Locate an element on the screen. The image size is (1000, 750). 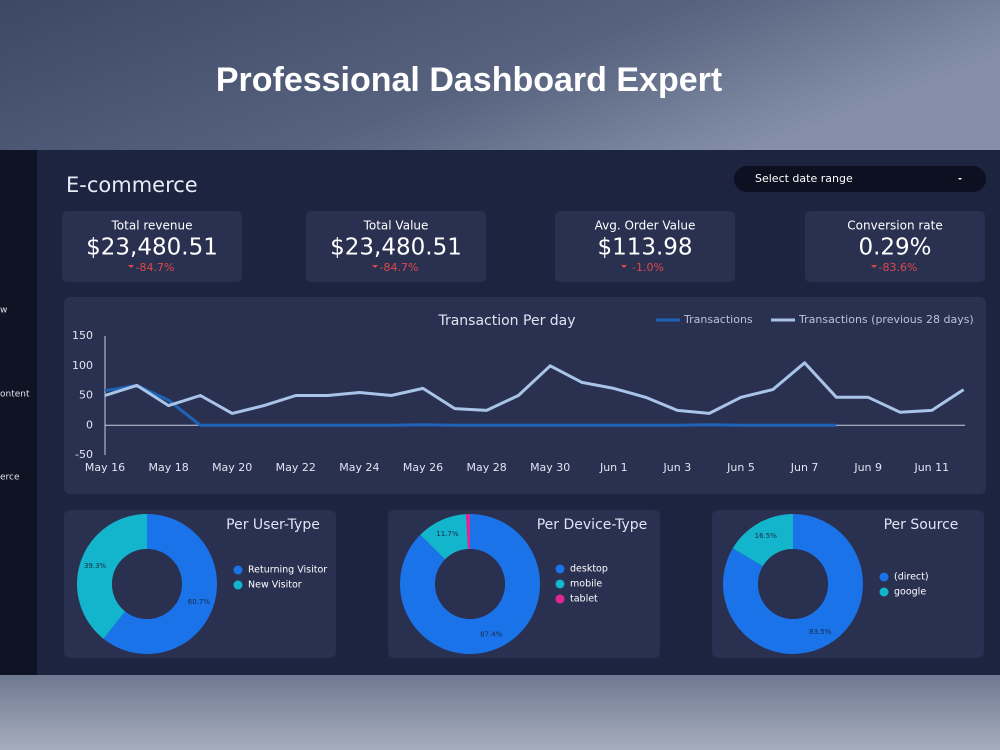
legend-label: Transactions (previous 28 days) is located at coordinates (886, 319).